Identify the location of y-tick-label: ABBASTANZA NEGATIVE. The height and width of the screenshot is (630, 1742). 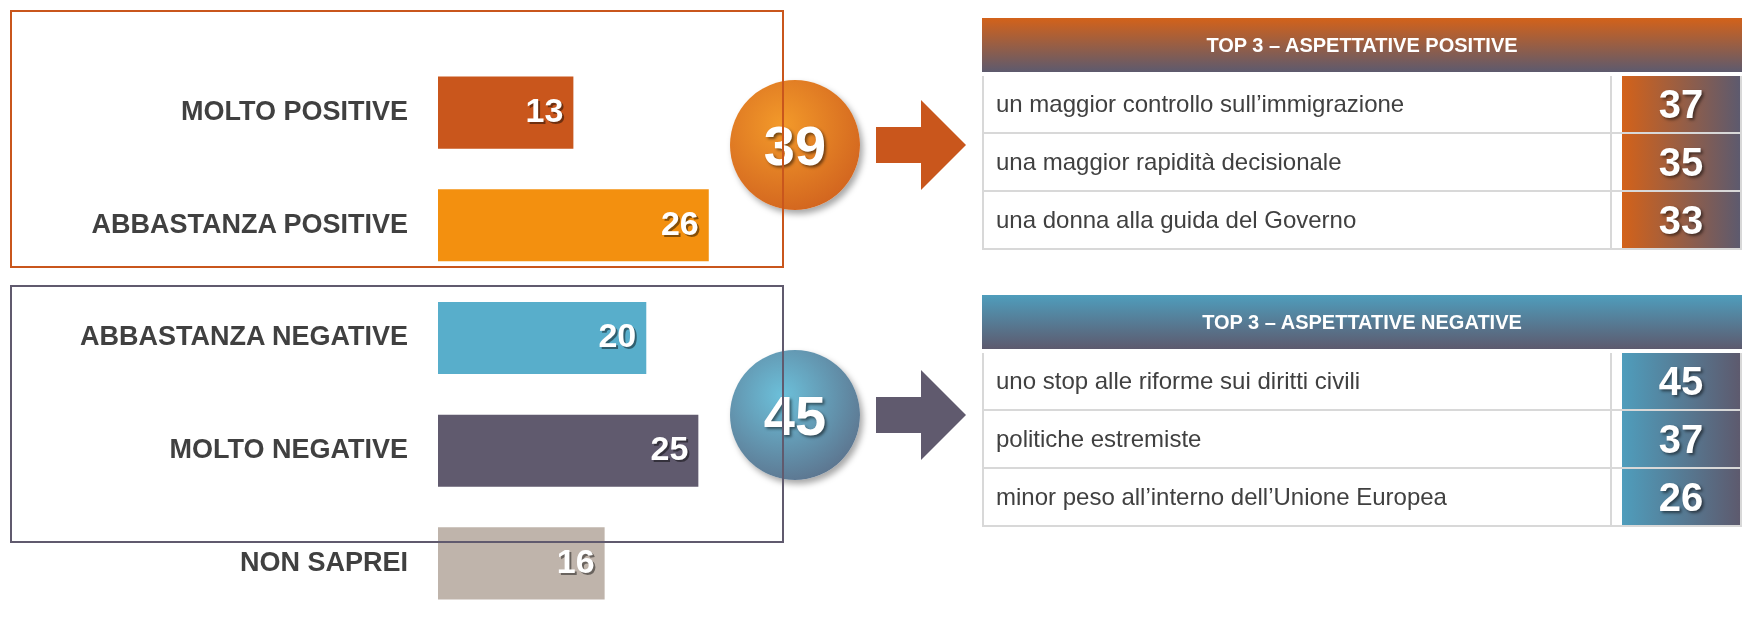
(244, 336).